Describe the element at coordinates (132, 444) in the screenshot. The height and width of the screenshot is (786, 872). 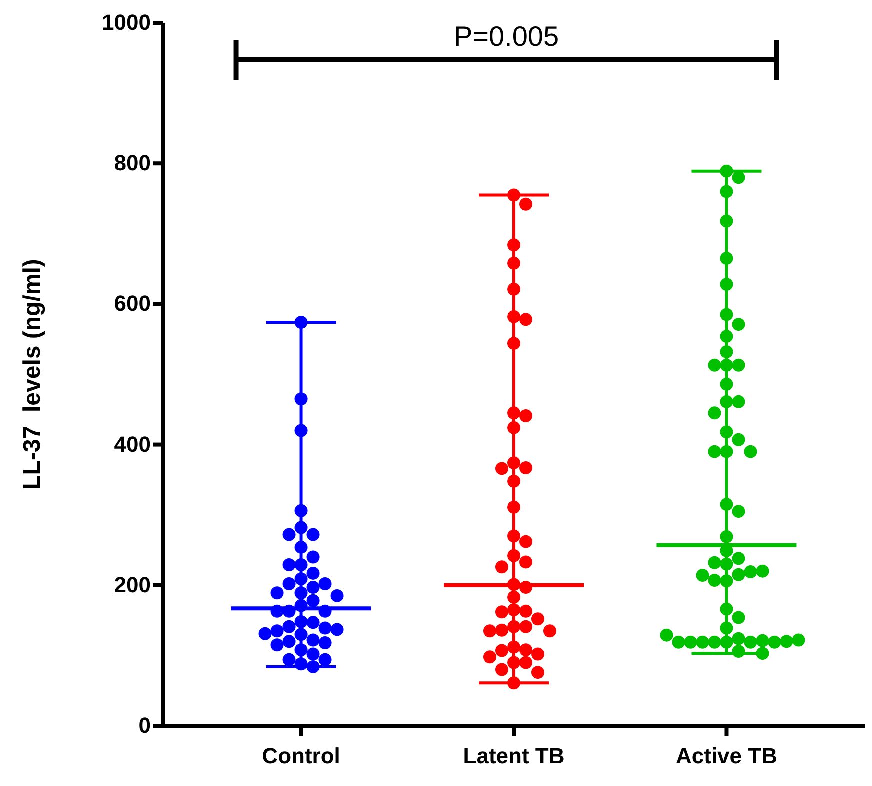
I see `y-tick-label: 400` at that location.